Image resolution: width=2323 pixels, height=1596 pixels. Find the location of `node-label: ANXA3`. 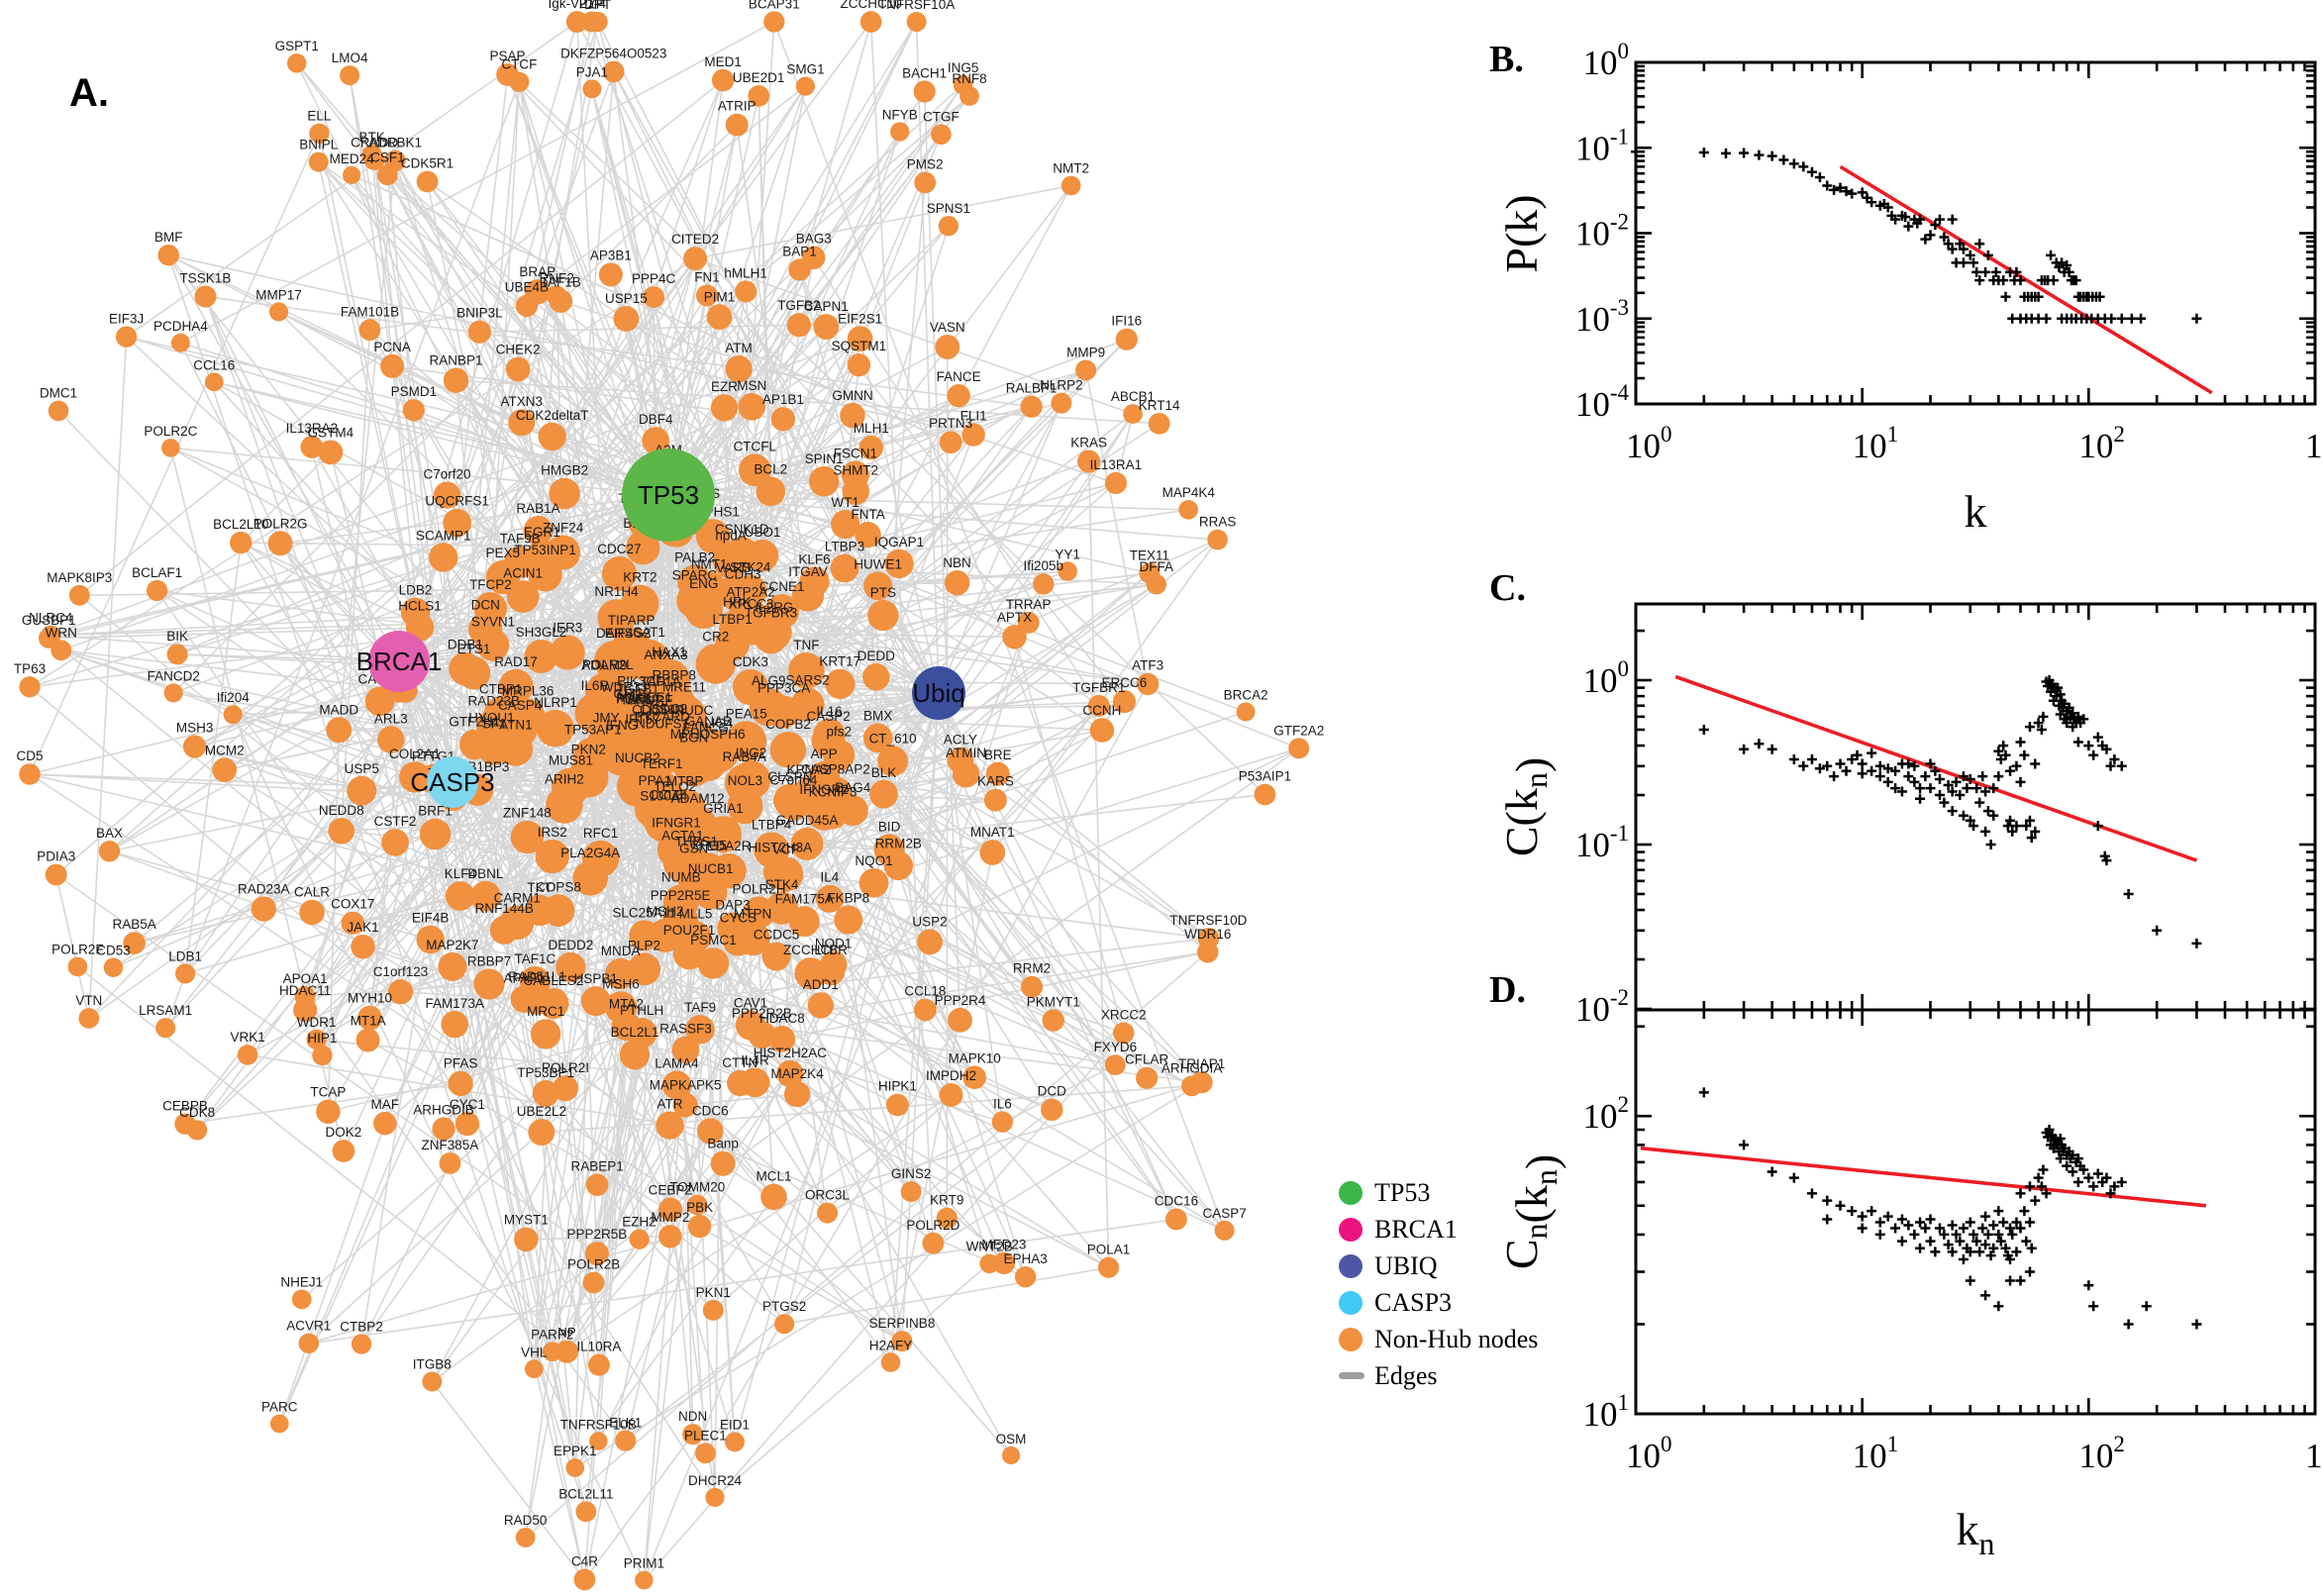

node-label: ANXA3 is located at coordinates (666, 655).